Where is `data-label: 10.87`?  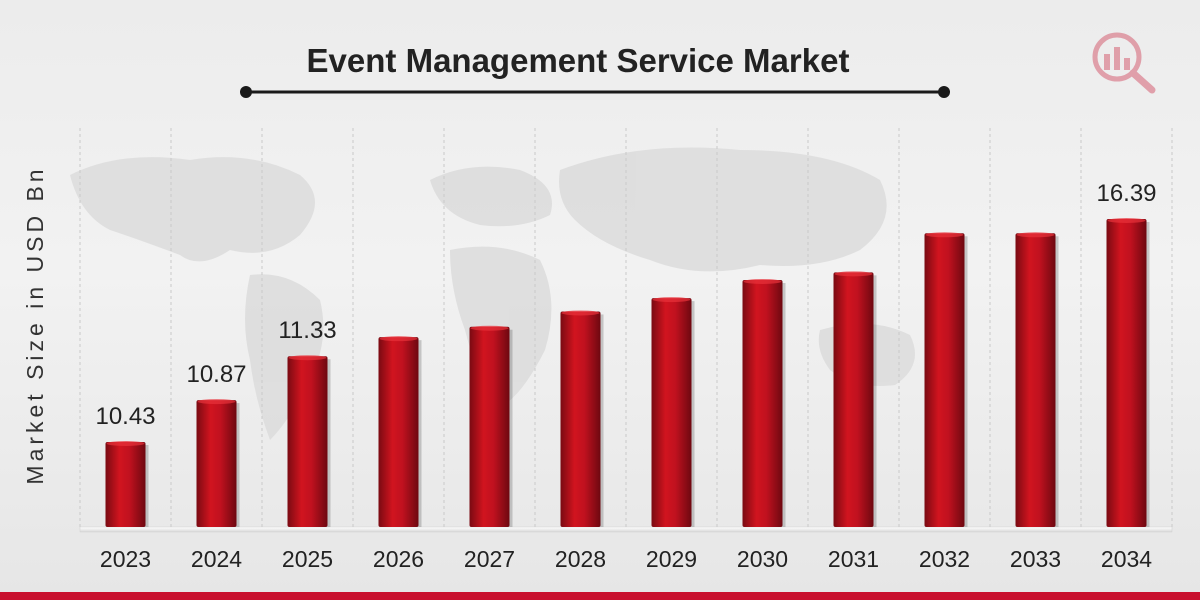 data-label: 10.87 is located at coordinates (216, 374).